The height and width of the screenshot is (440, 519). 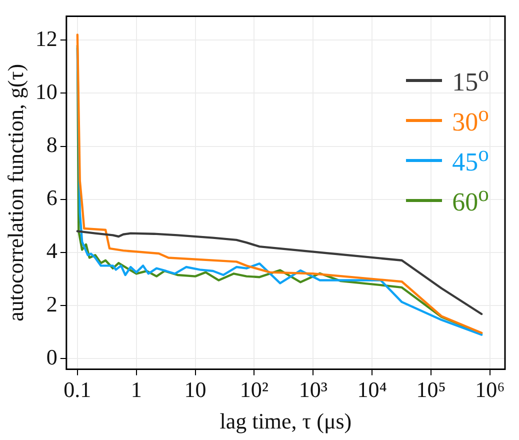 What do you see at coordinates (470, 160) in the screenshot?
I see `legend-label: 45$^{o}$` at bounding box center [470, 160].